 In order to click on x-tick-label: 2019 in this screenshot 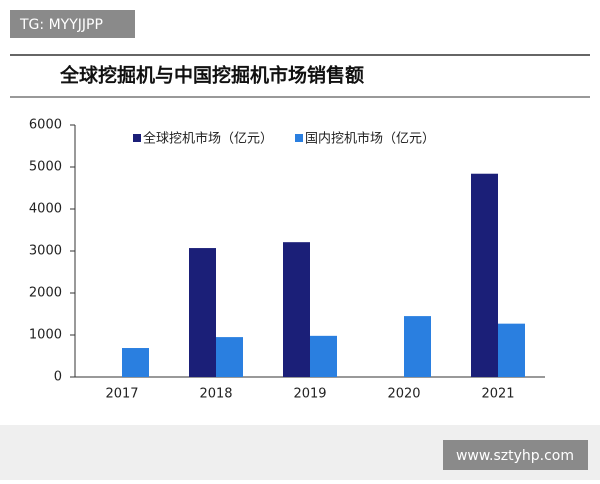, I will do `click(309, 394)`.